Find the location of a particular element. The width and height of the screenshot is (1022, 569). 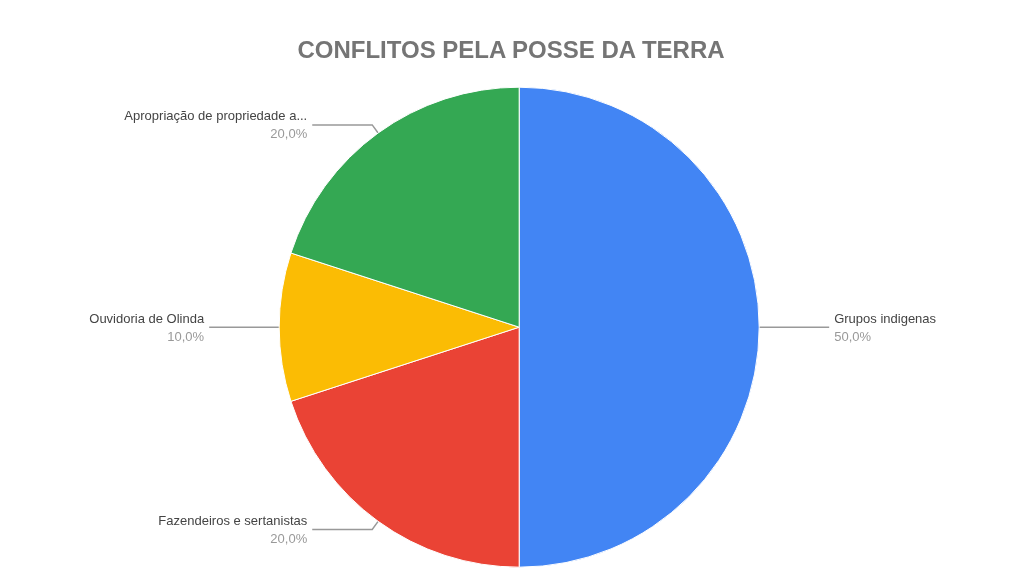

chart-title: CONFLITOS PELA POSSE DA TERRA is located at coordinates (511, 49).